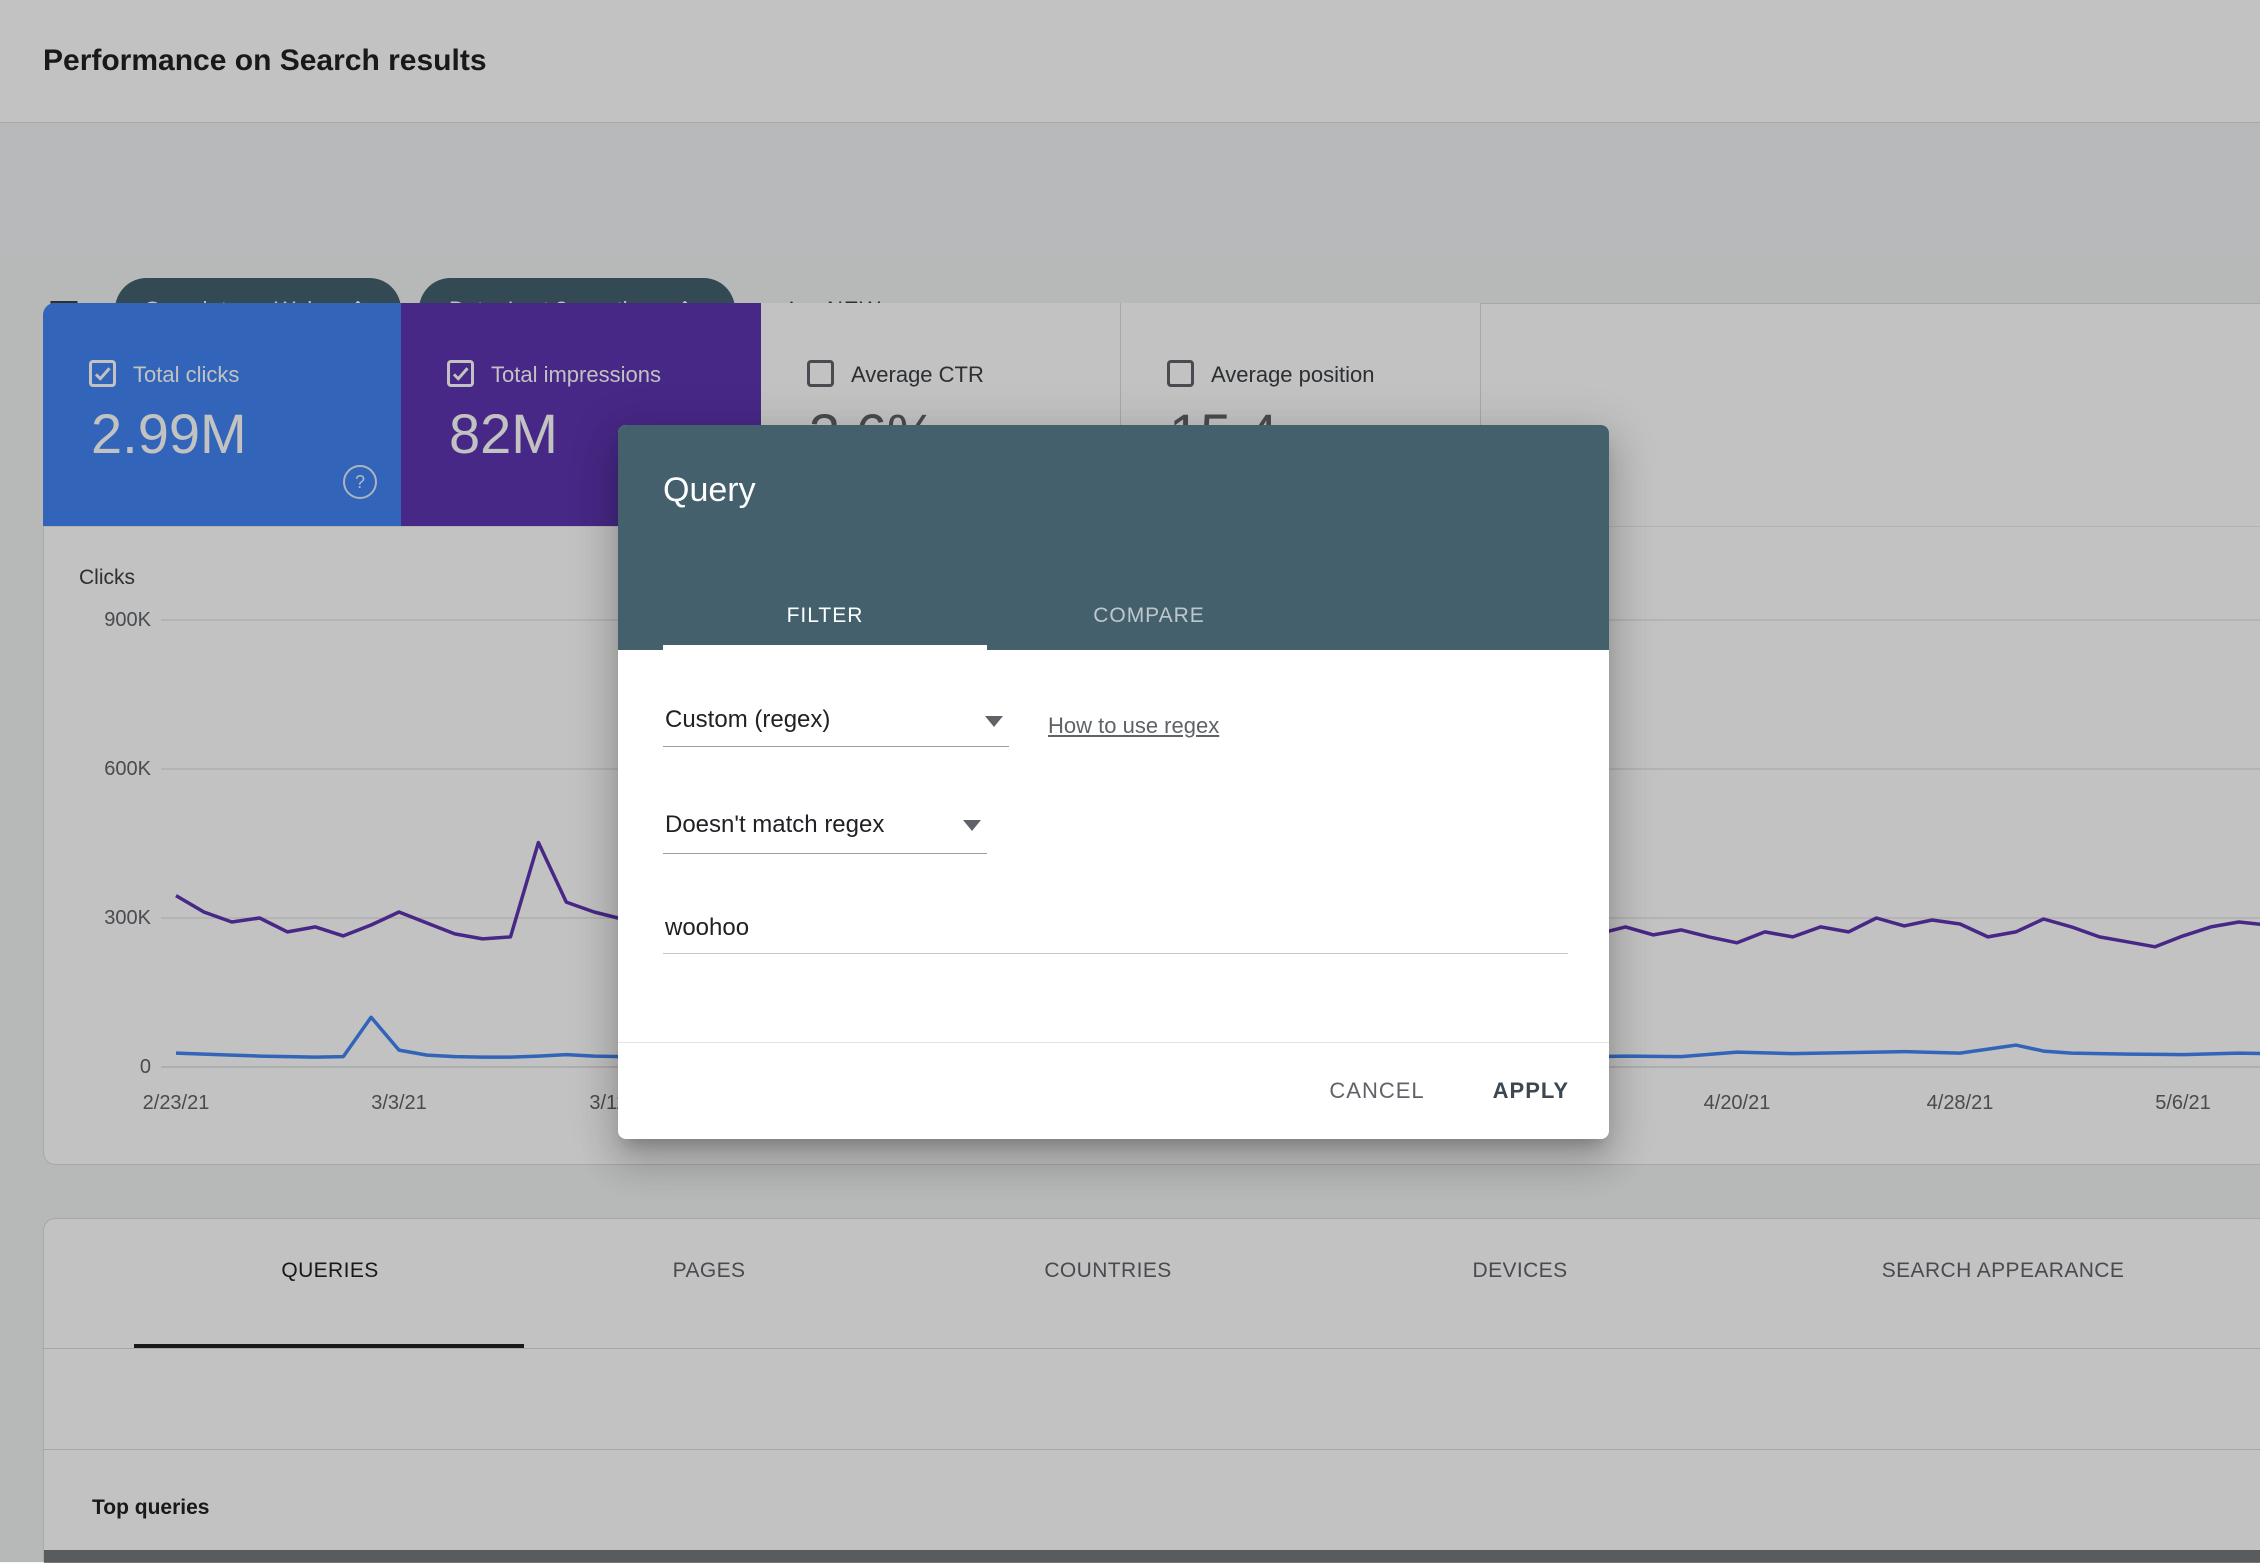  I want to click on table-header-top-queries: Top queries, so click(151, 1507).